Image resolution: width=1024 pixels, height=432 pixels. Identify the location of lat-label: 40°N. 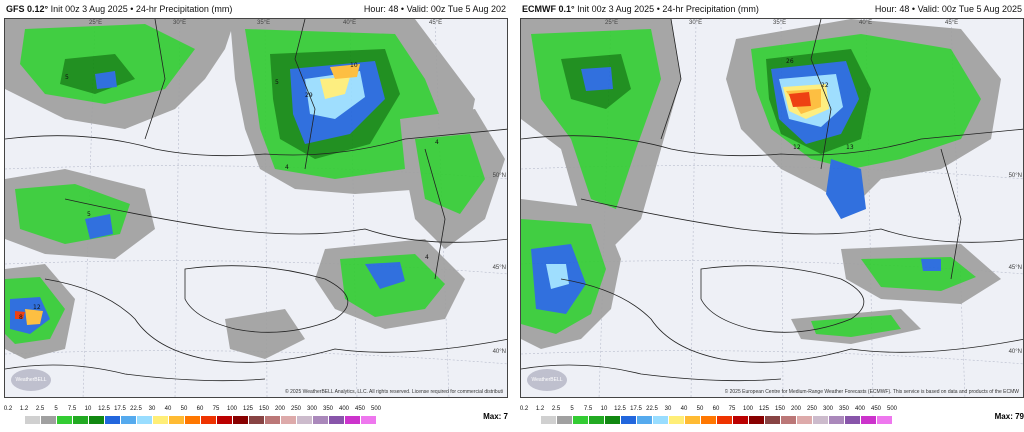
(499, 352).